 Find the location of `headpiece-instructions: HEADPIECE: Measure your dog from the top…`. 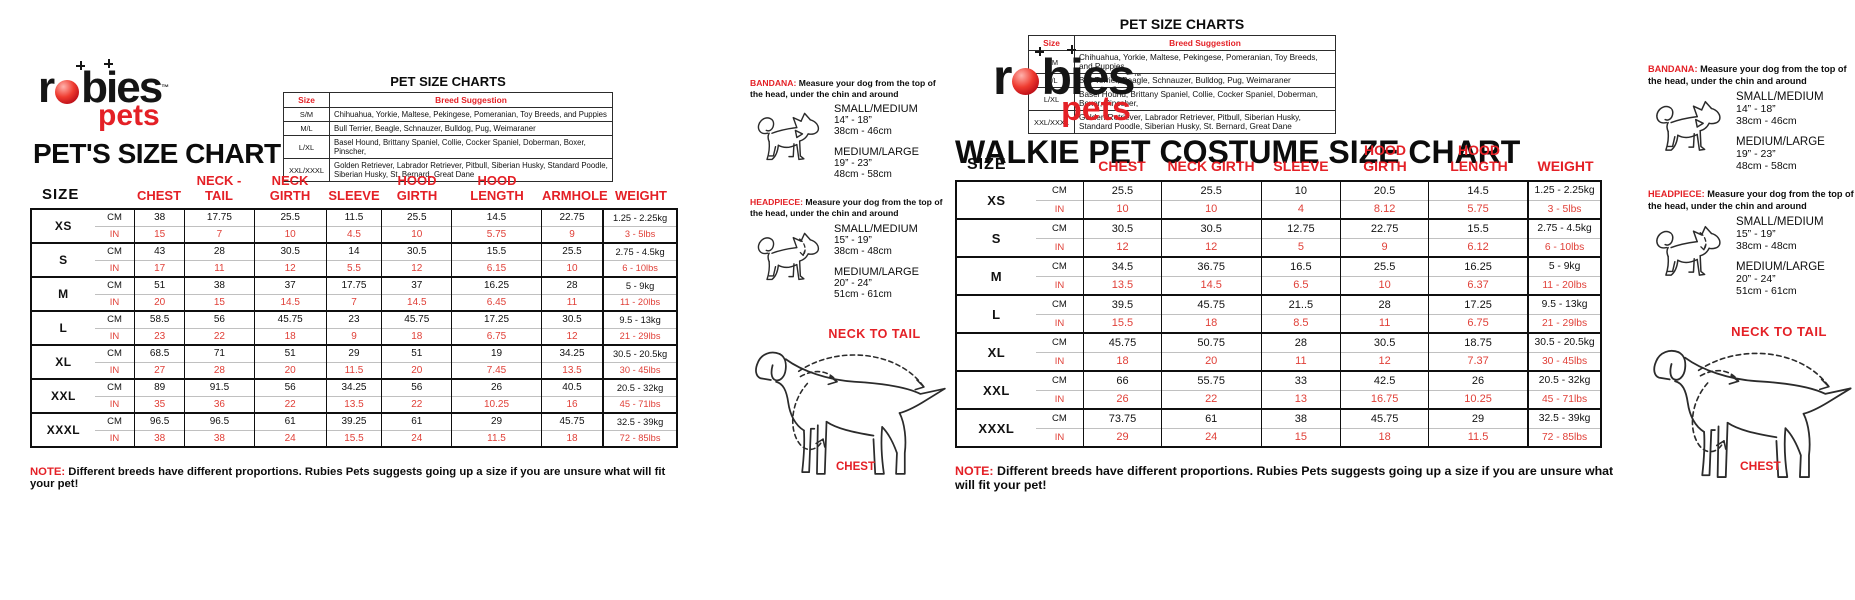

headpiece-instructions: HEADPIECE: Measure your dog from the top… is located at coordinates (1751, 200).